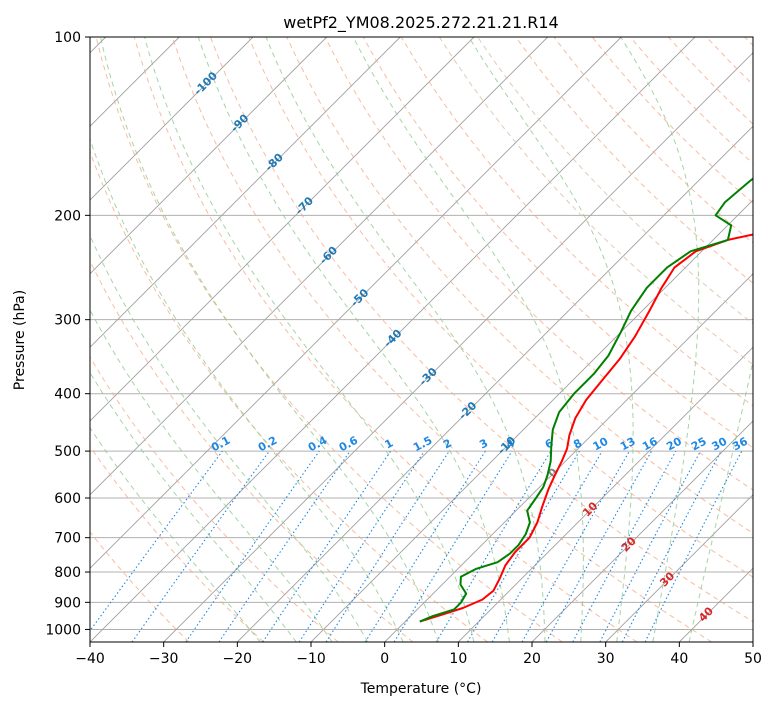  Describe the element at coordinates (67, 334) in the screenshot. I see `y-axis: 100 200 300 400 500 600 700 800 900 1000` at that location.